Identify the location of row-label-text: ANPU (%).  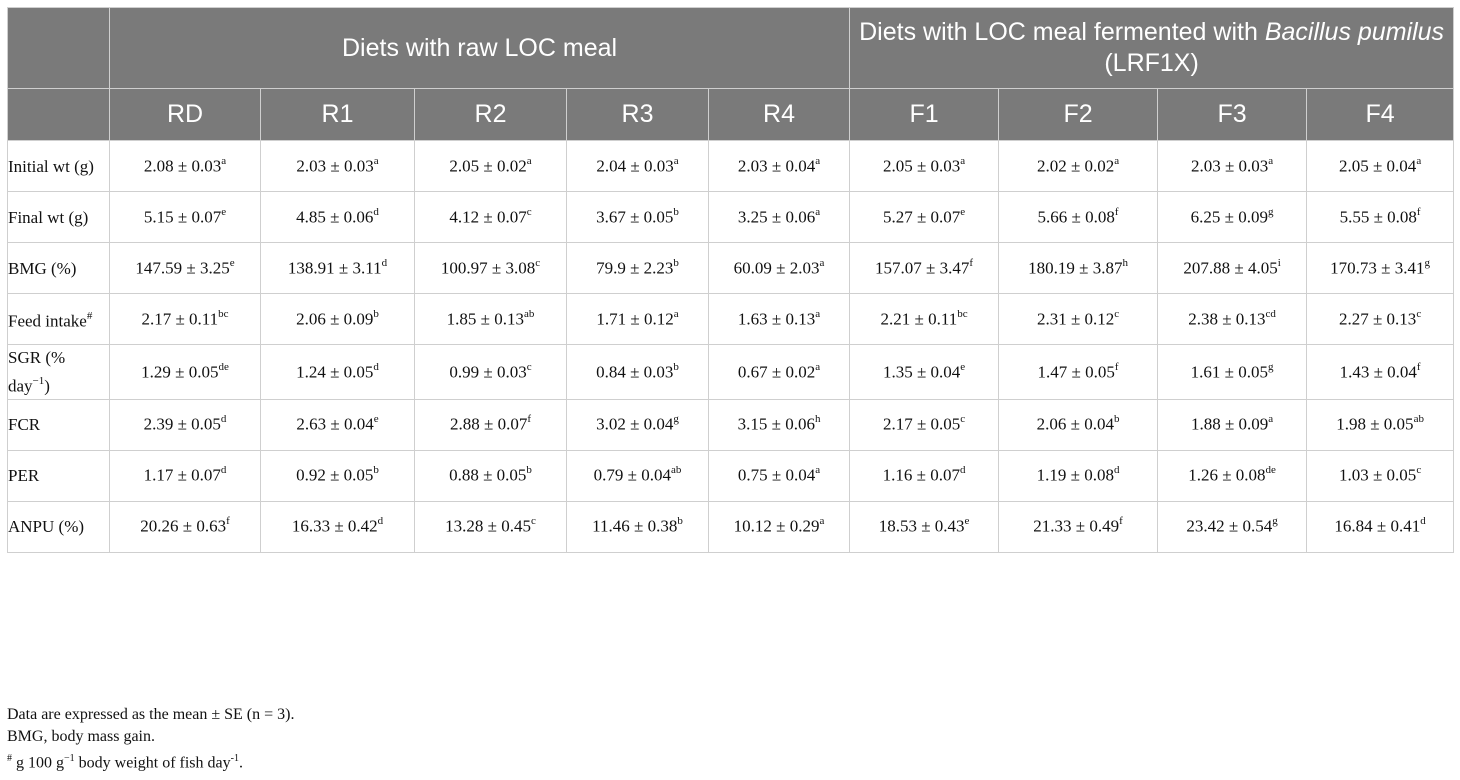
(46, 527).